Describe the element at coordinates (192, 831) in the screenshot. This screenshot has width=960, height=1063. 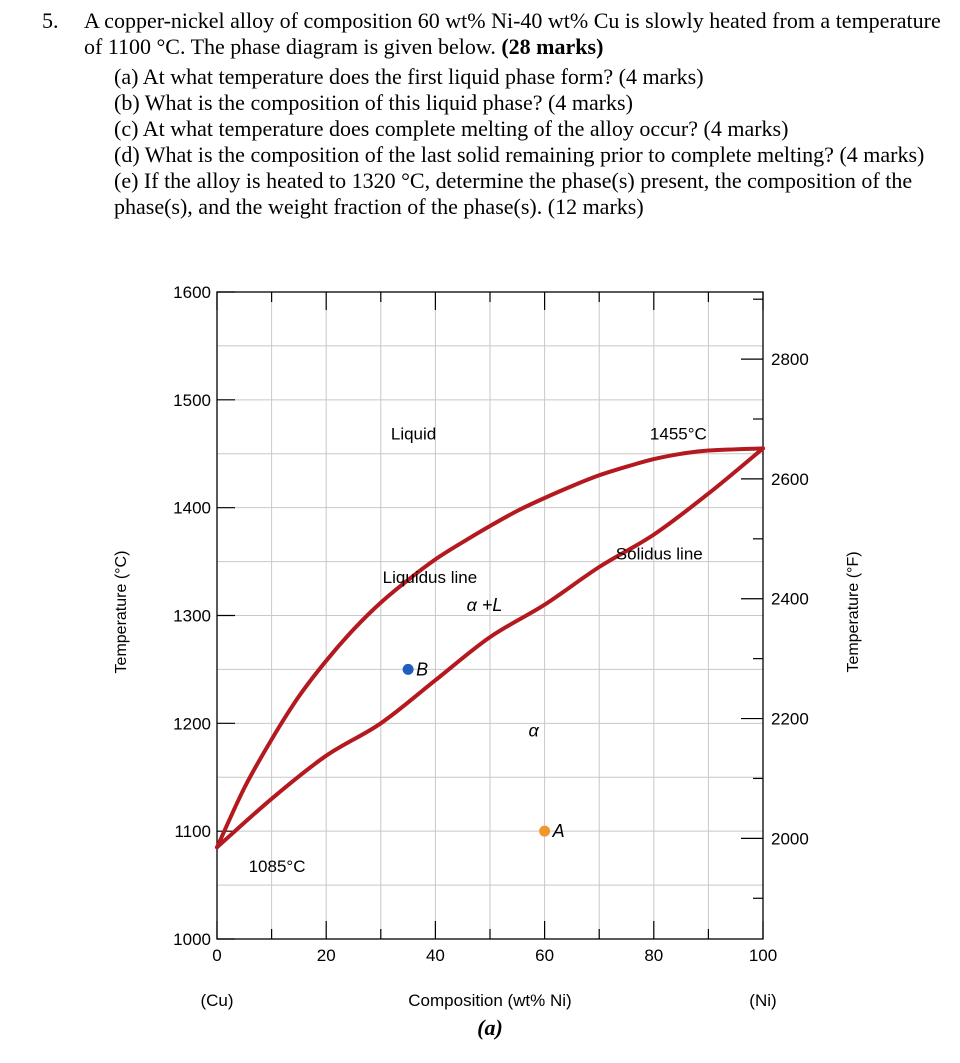
I see `y-tick-label-1100: 1100` at that location.